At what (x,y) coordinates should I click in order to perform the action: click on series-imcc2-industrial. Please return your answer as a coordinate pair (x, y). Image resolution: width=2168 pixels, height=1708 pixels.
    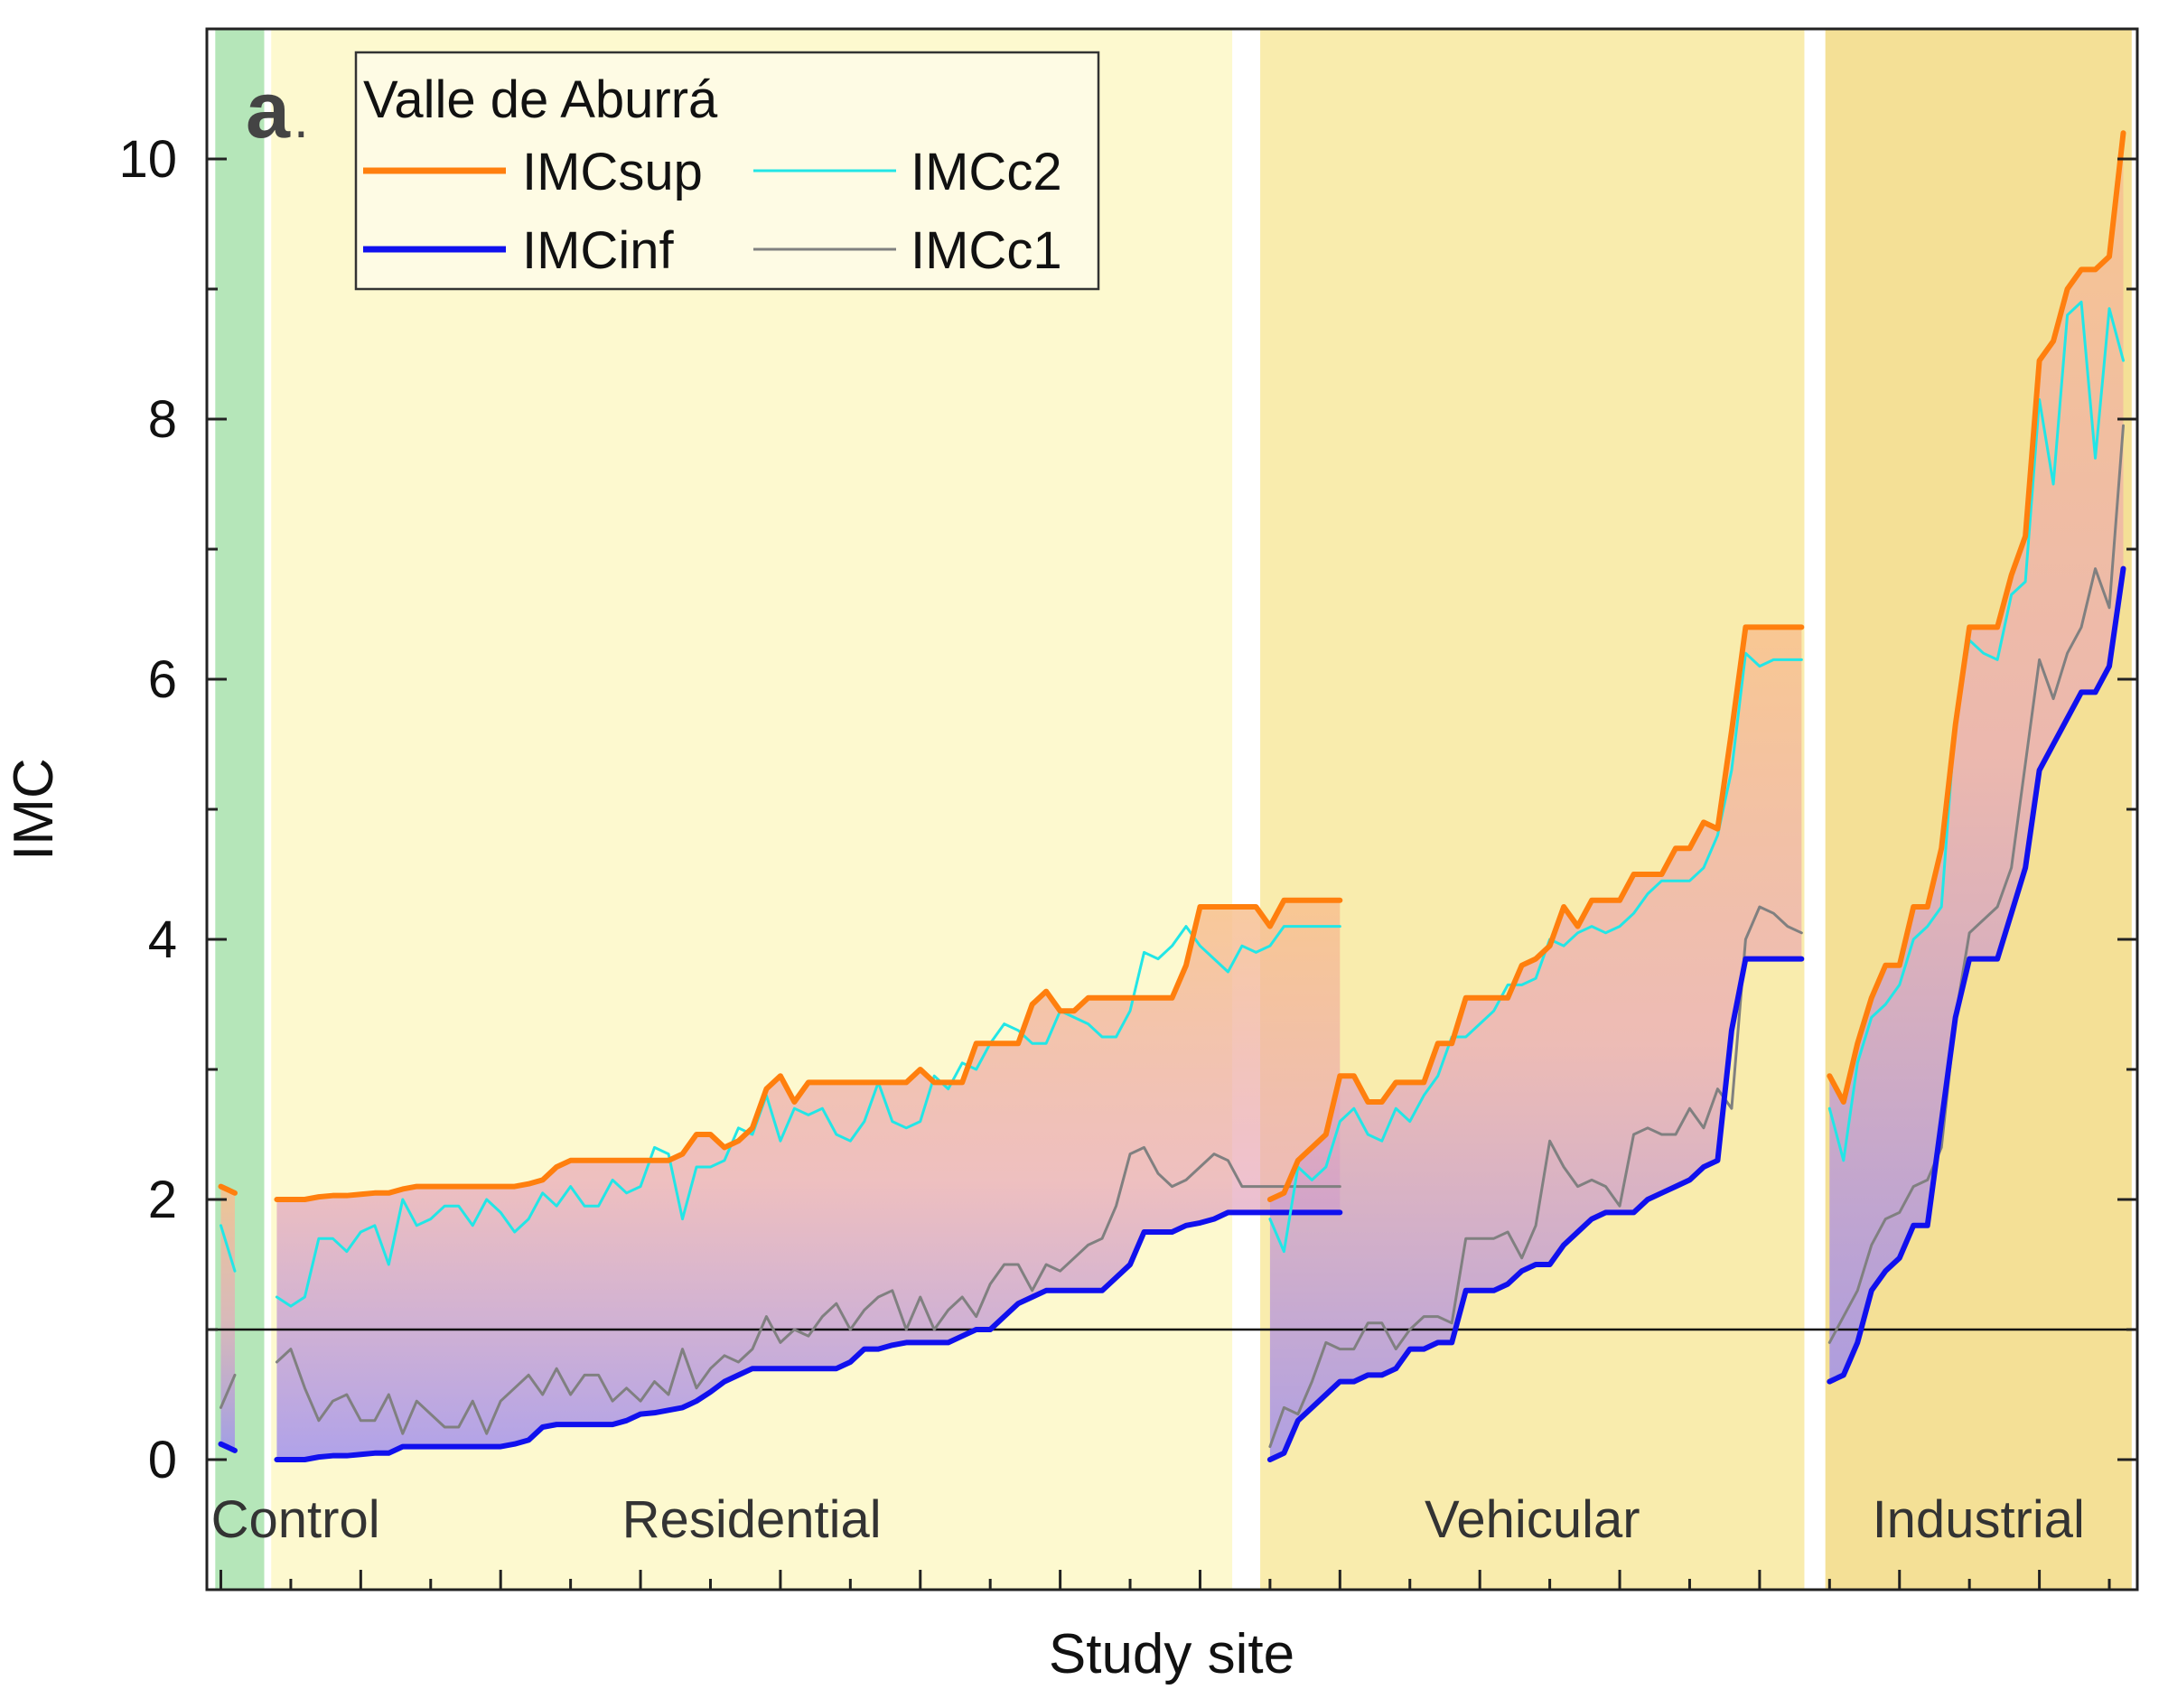
    Looking at the image, I should click on (1977, 731).